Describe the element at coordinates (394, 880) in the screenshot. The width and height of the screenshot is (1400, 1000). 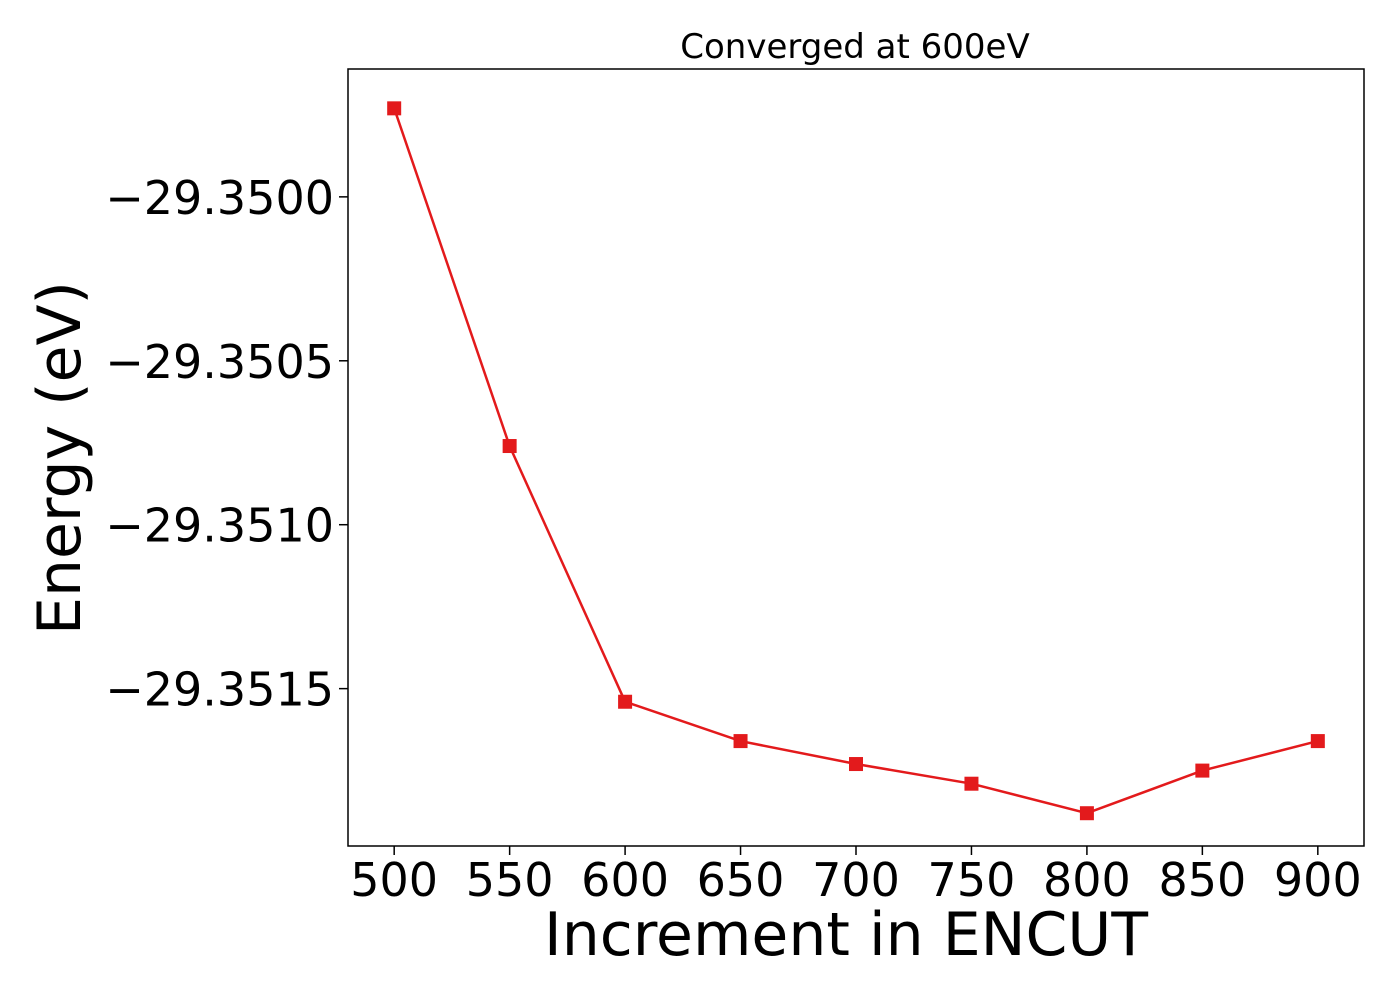
I see `x-tick-label: 500` at that location.